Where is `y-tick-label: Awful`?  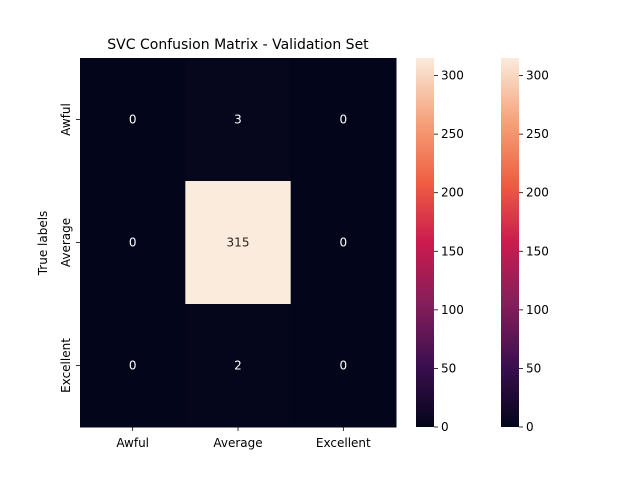 y-tick-label: Awful is located at coordinates (66, 119).